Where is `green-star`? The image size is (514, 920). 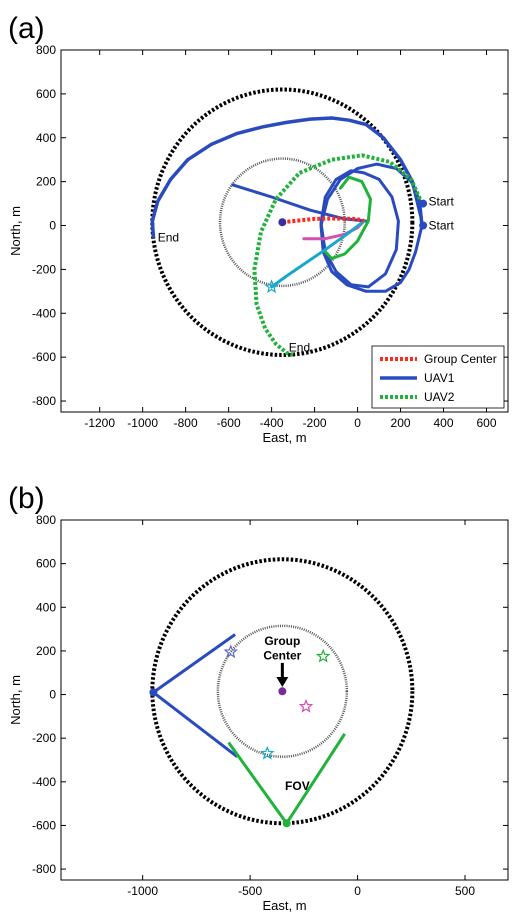
green-star is located at coordinates (323, 655).